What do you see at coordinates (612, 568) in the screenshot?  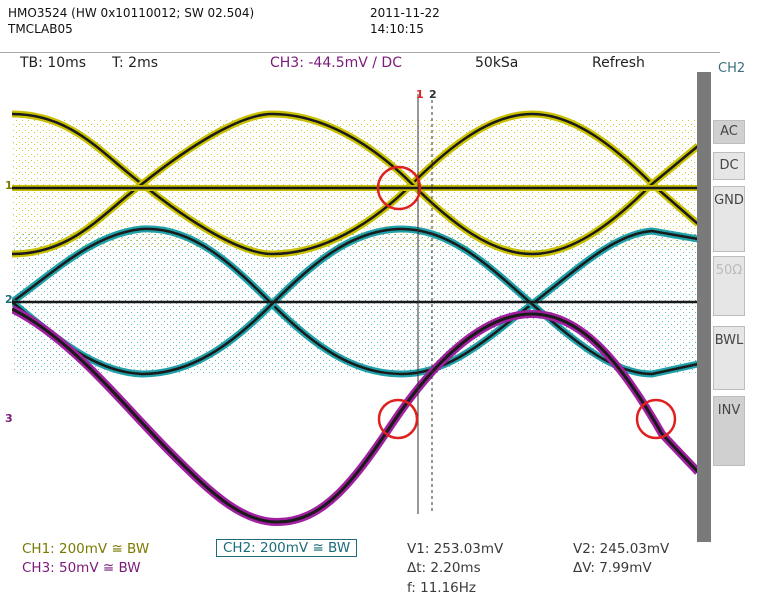 I see `cursor-delta-v: ΔV: 7.99mV` at bounding box center [612, 568].